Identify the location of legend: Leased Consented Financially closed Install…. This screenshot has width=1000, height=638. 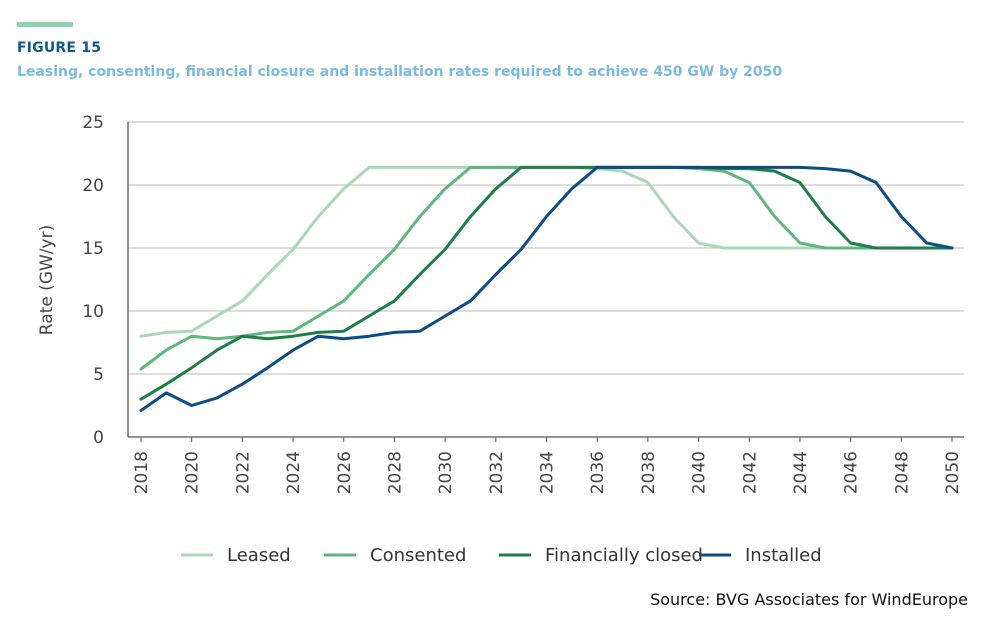
(501, 555).